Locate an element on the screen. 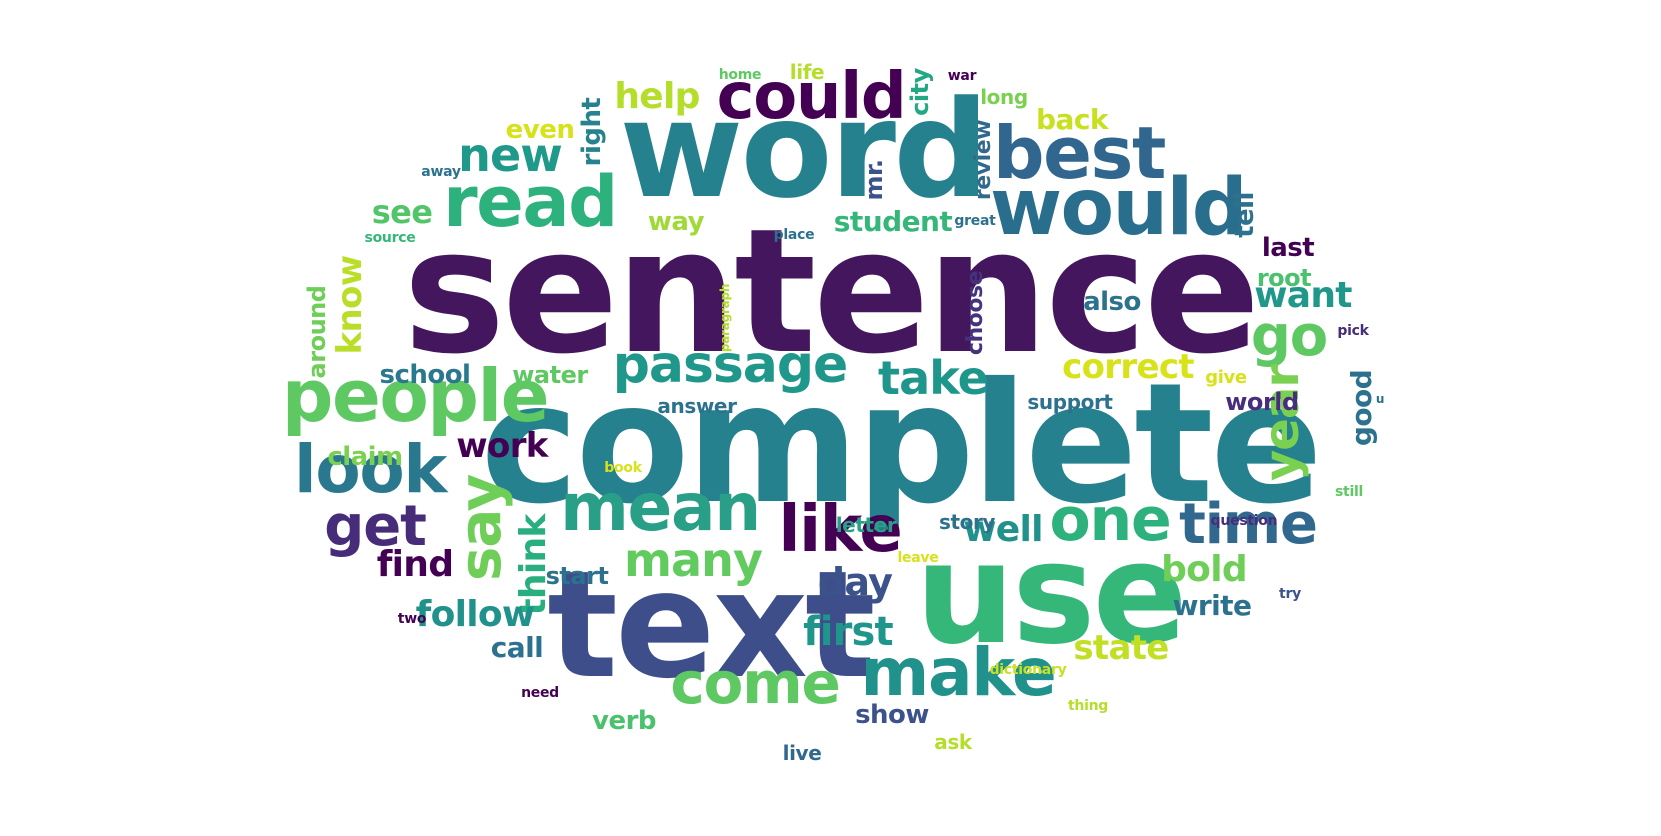 This screenshot has width=1661, height=836. word-see: see is located at coordinates (402, 212).